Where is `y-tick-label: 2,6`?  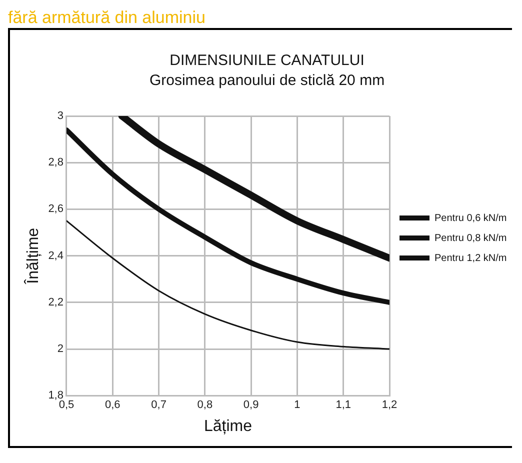 y-tick-label: 2,6 is located at coordinates (56, 209).